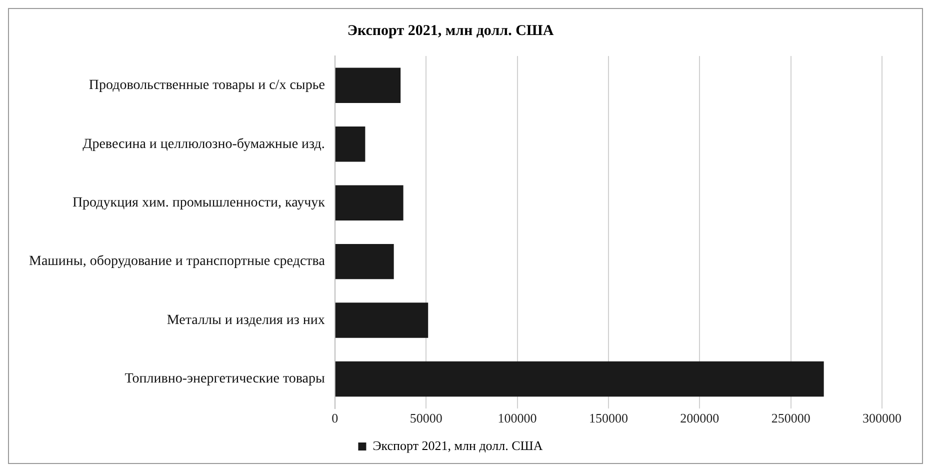 Image resolution: width=933 pixels, height=474 pixels. What do you see at coordinates (177, 262) in the screenshot?
I see `y-tick-label: Машины, оборудование и транспортные средства` at bounding box center [177, 262].